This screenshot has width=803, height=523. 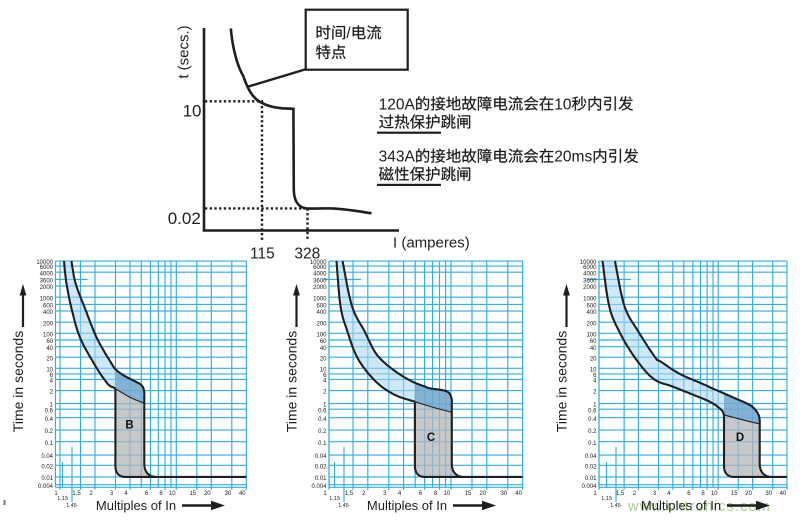 I want to click on svg-text: I (amperes), so click(x=431, y=243).